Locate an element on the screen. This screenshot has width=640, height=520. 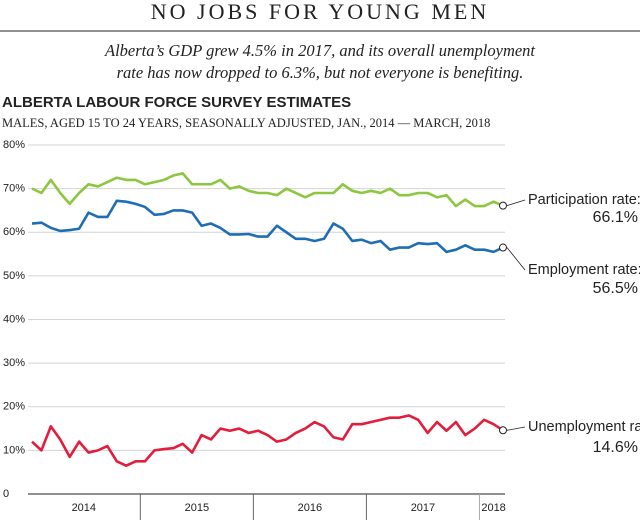
x-tick-label: 2014 is located at coordinates (84, 508).